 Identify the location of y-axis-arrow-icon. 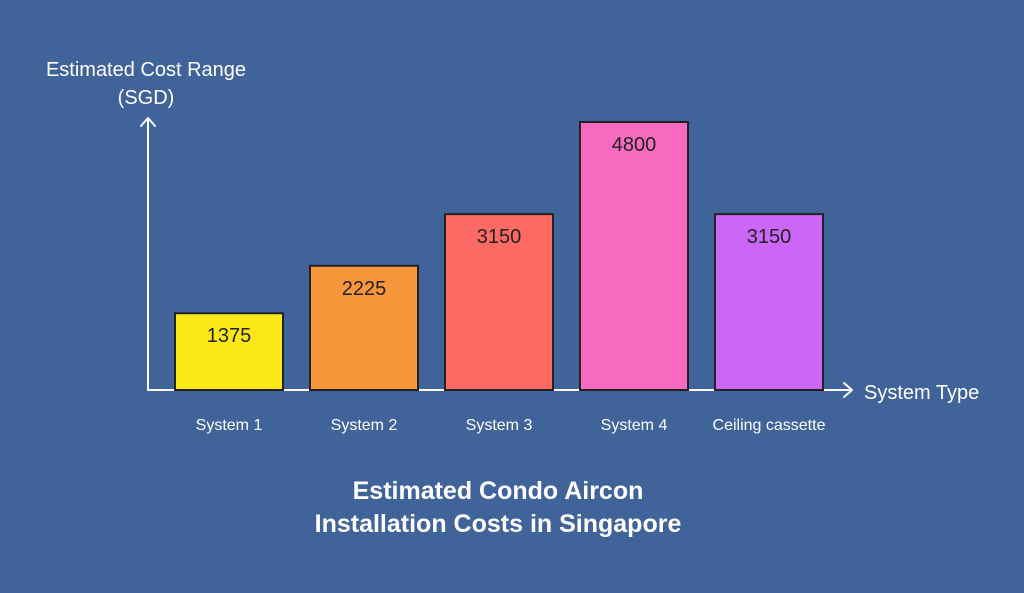
(148, 122).